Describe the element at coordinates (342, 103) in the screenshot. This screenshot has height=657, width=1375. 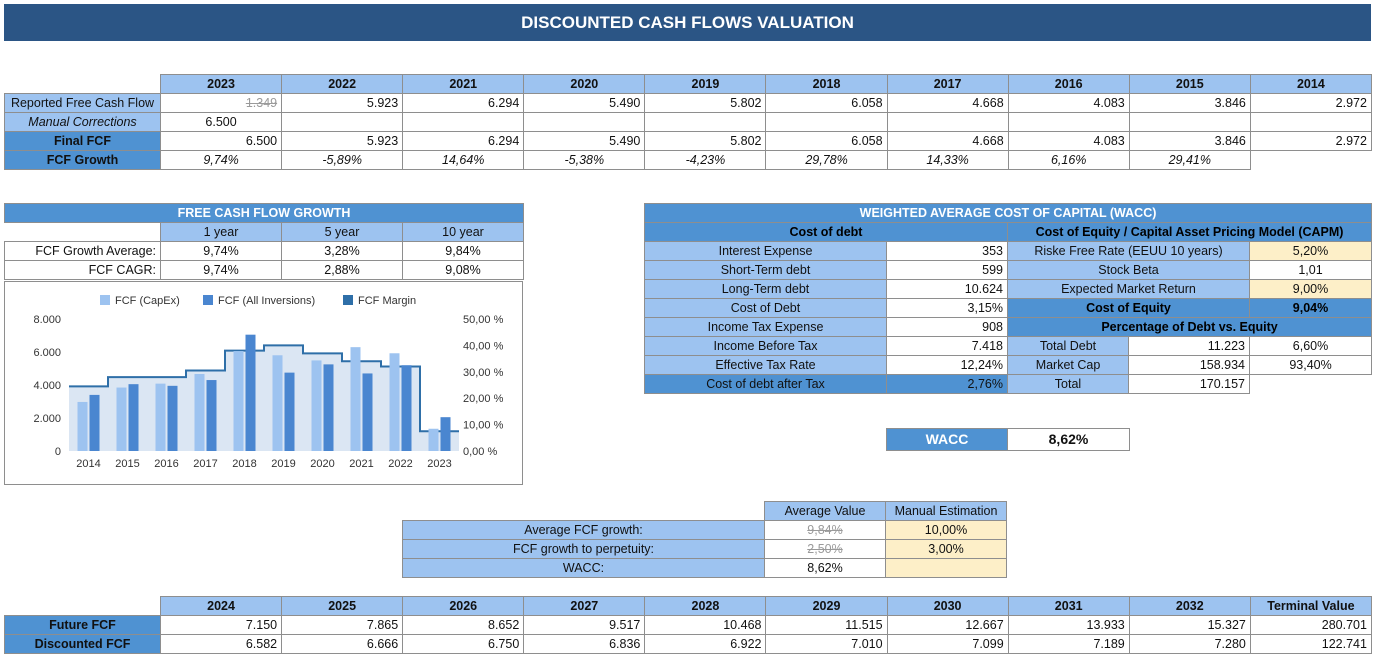
I see `value-cell: 5.923` at that location.